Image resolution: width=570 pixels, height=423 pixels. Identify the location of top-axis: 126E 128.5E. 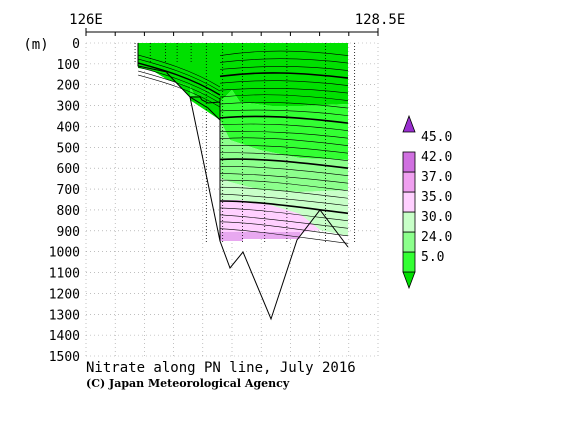
(237, 24).